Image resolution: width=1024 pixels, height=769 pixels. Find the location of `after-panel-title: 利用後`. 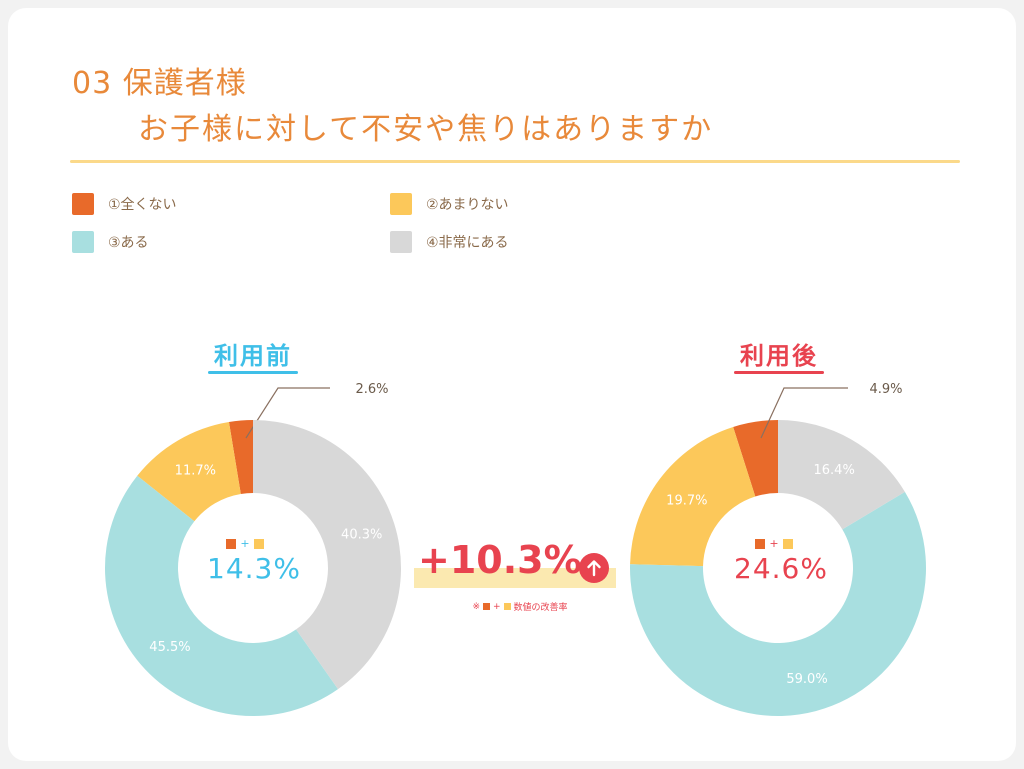

after-panel-title: 利用後 is located at coordinates (779, 356).